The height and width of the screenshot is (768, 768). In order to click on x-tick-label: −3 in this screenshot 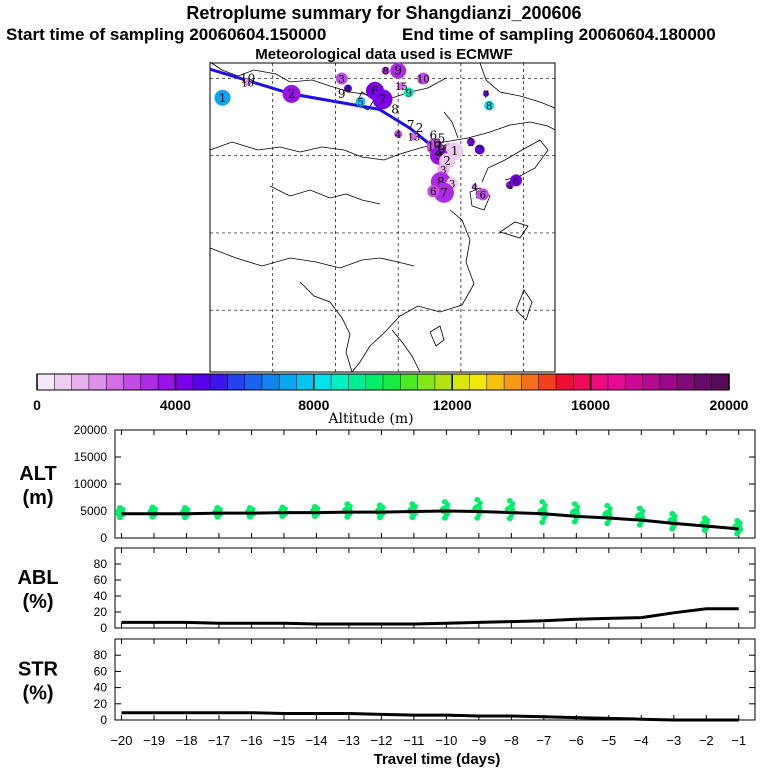, I will do `click(673, 740)`.